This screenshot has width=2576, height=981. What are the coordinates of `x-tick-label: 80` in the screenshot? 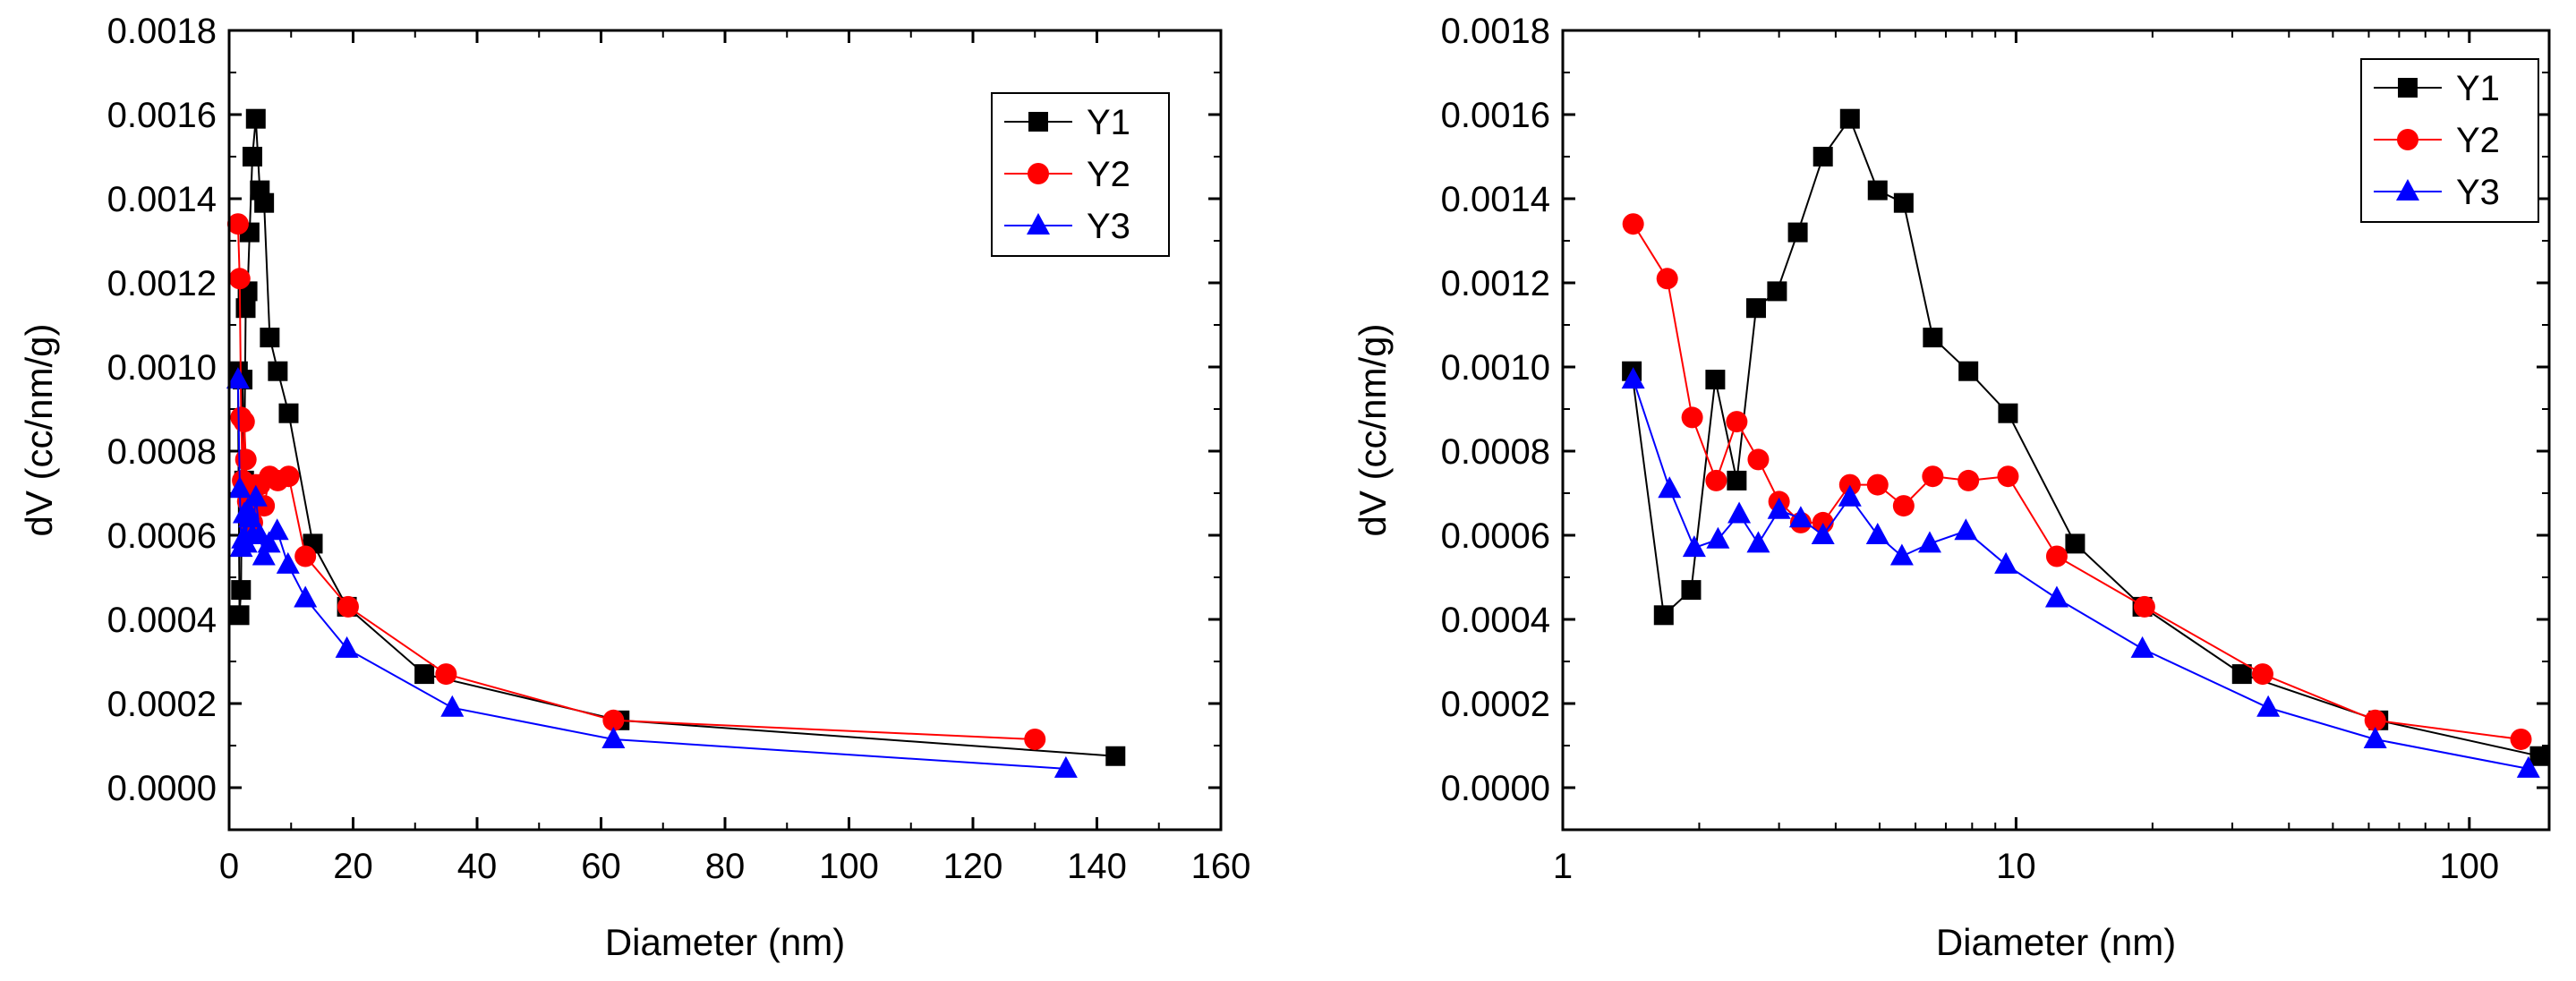 It's located at (725, 867).